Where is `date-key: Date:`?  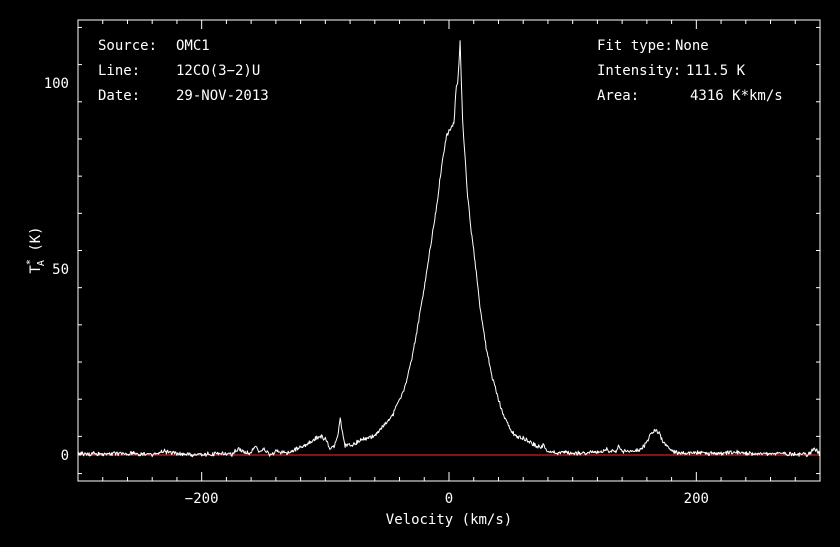
date-key: Date: is located at coordinates (119, 96).